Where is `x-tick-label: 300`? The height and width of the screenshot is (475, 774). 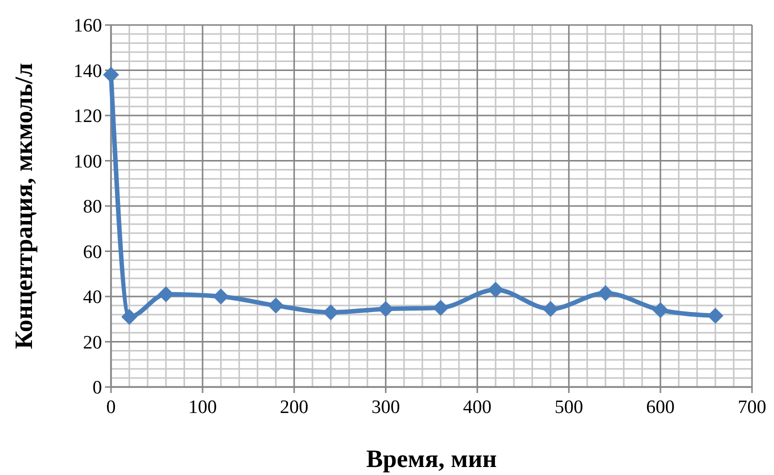
x-tick-label: 300 is located at coordinates (385, 407).